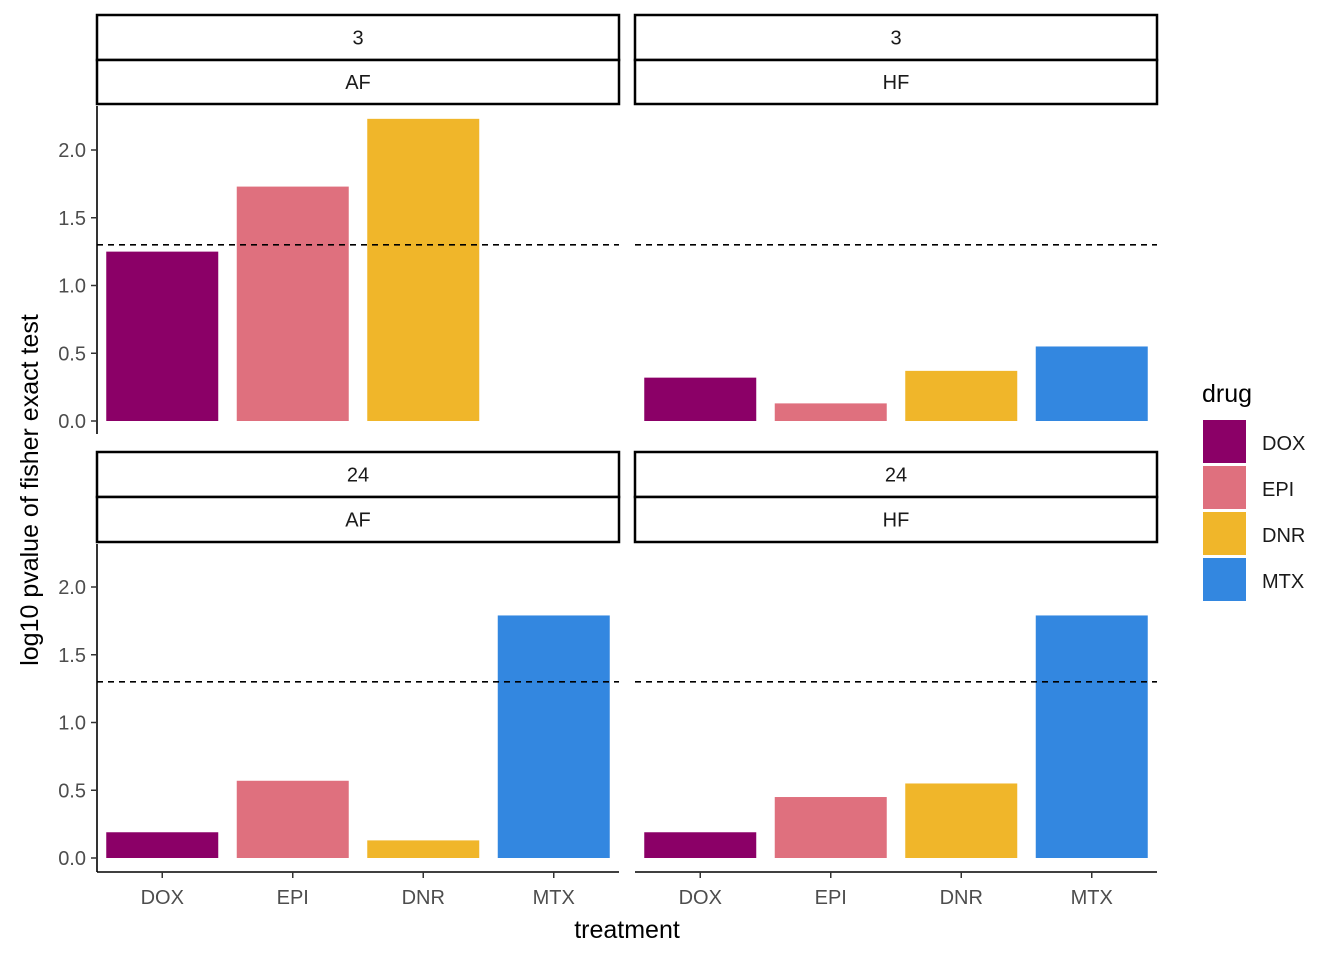  I want to click on legend-title: drug, so click(1227, 394).